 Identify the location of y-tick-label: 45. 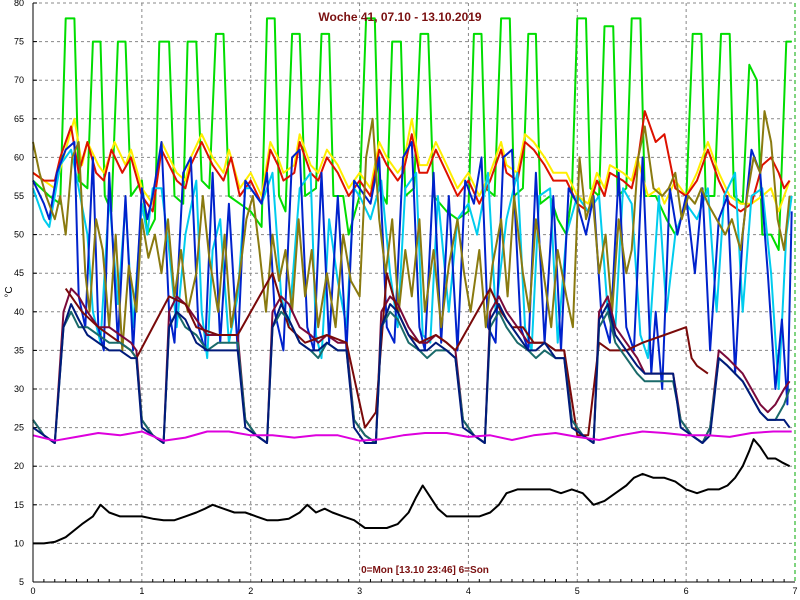
(19, 273).